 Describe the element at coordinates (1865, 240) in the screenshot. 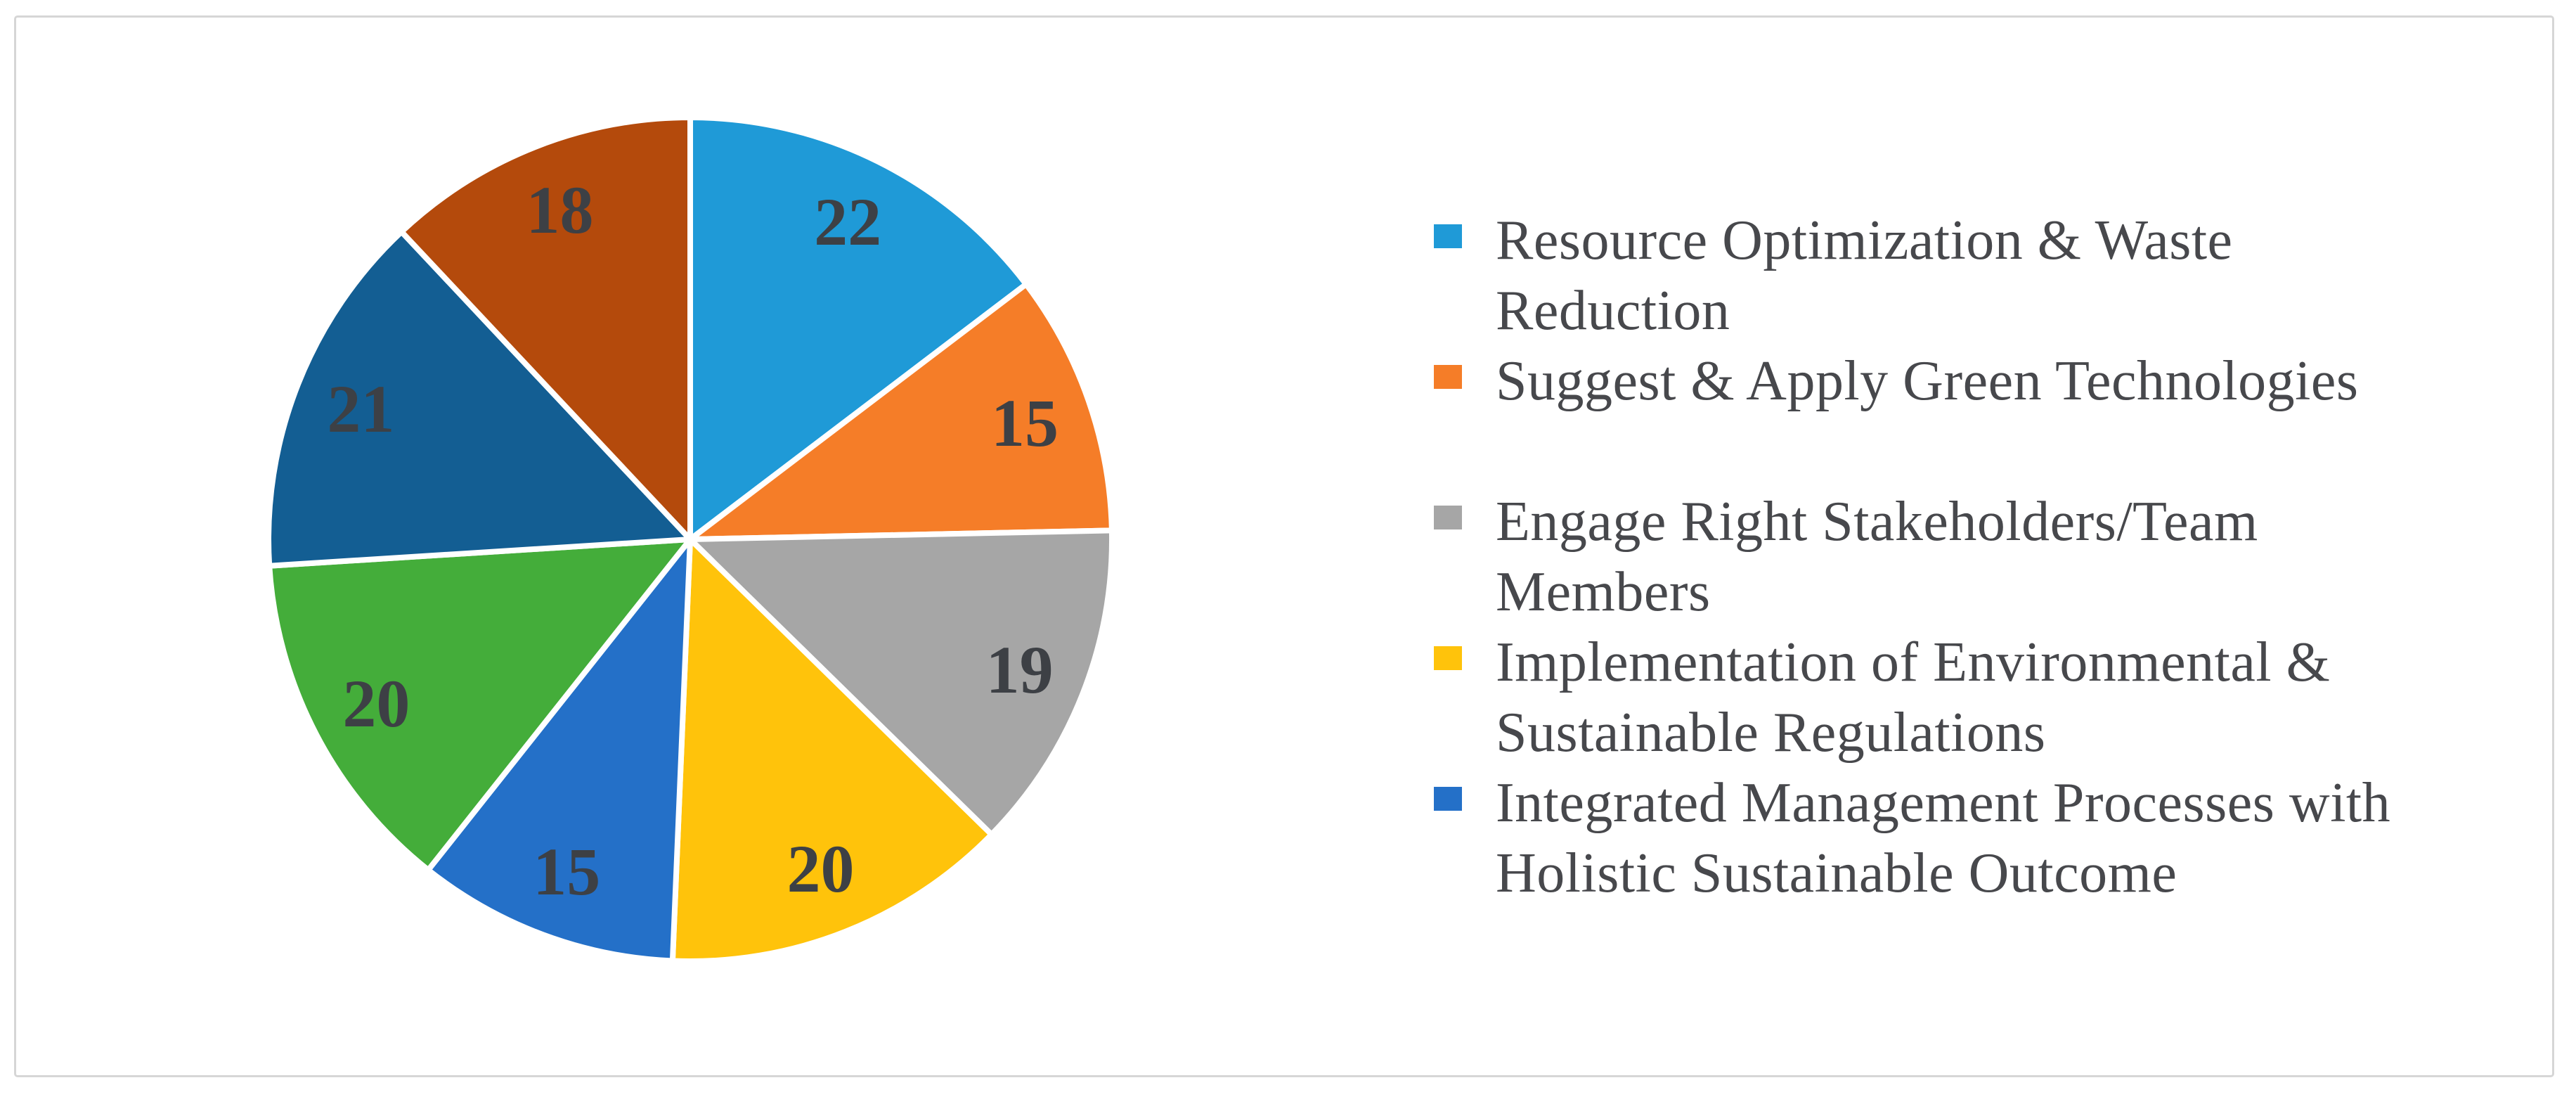

I see `legend-label-line: Resource Optimization & Waste` at that location.